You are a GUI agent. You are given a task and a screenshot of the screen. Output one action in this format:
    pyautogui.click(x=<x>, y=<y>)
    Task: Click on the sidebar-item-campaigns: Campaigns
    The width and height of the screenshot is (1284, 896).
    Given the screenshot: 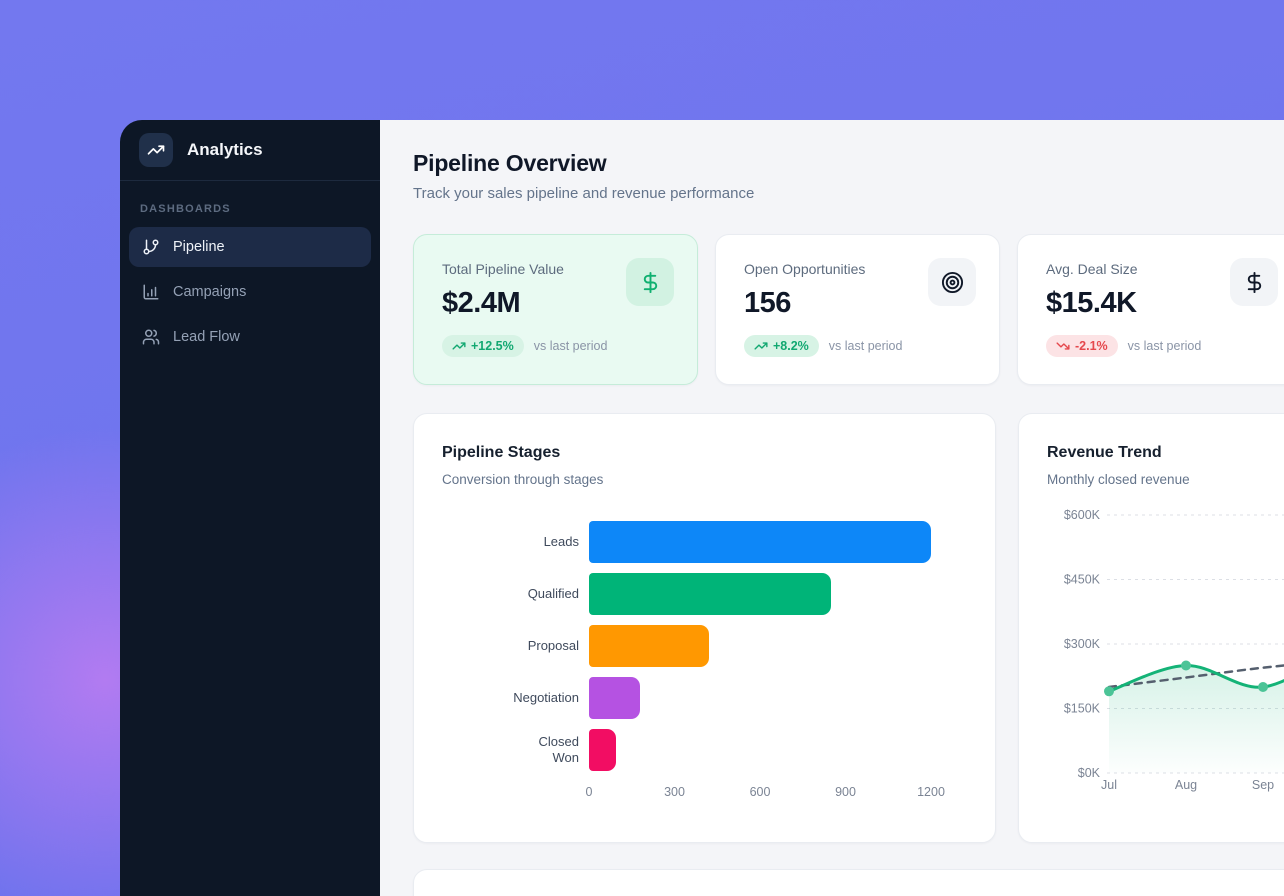 What is the action you would take?
    pyautogui.click(x=250, y=292)
    